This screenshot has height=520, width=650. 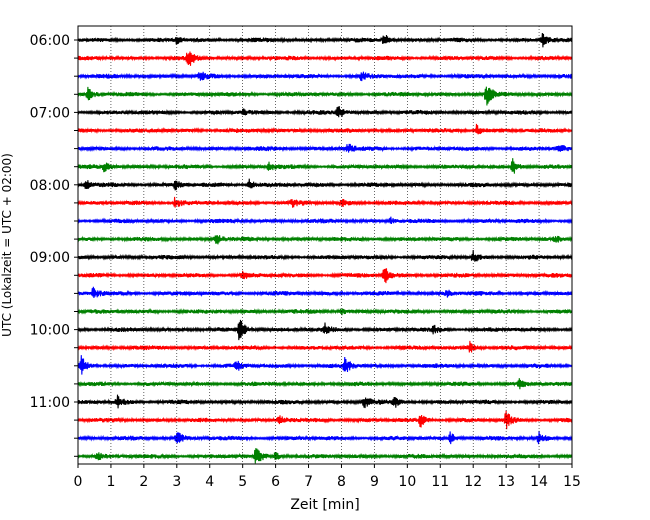 I want to click on x-axis-label: Zeit [min], so click(x=324, y=505).